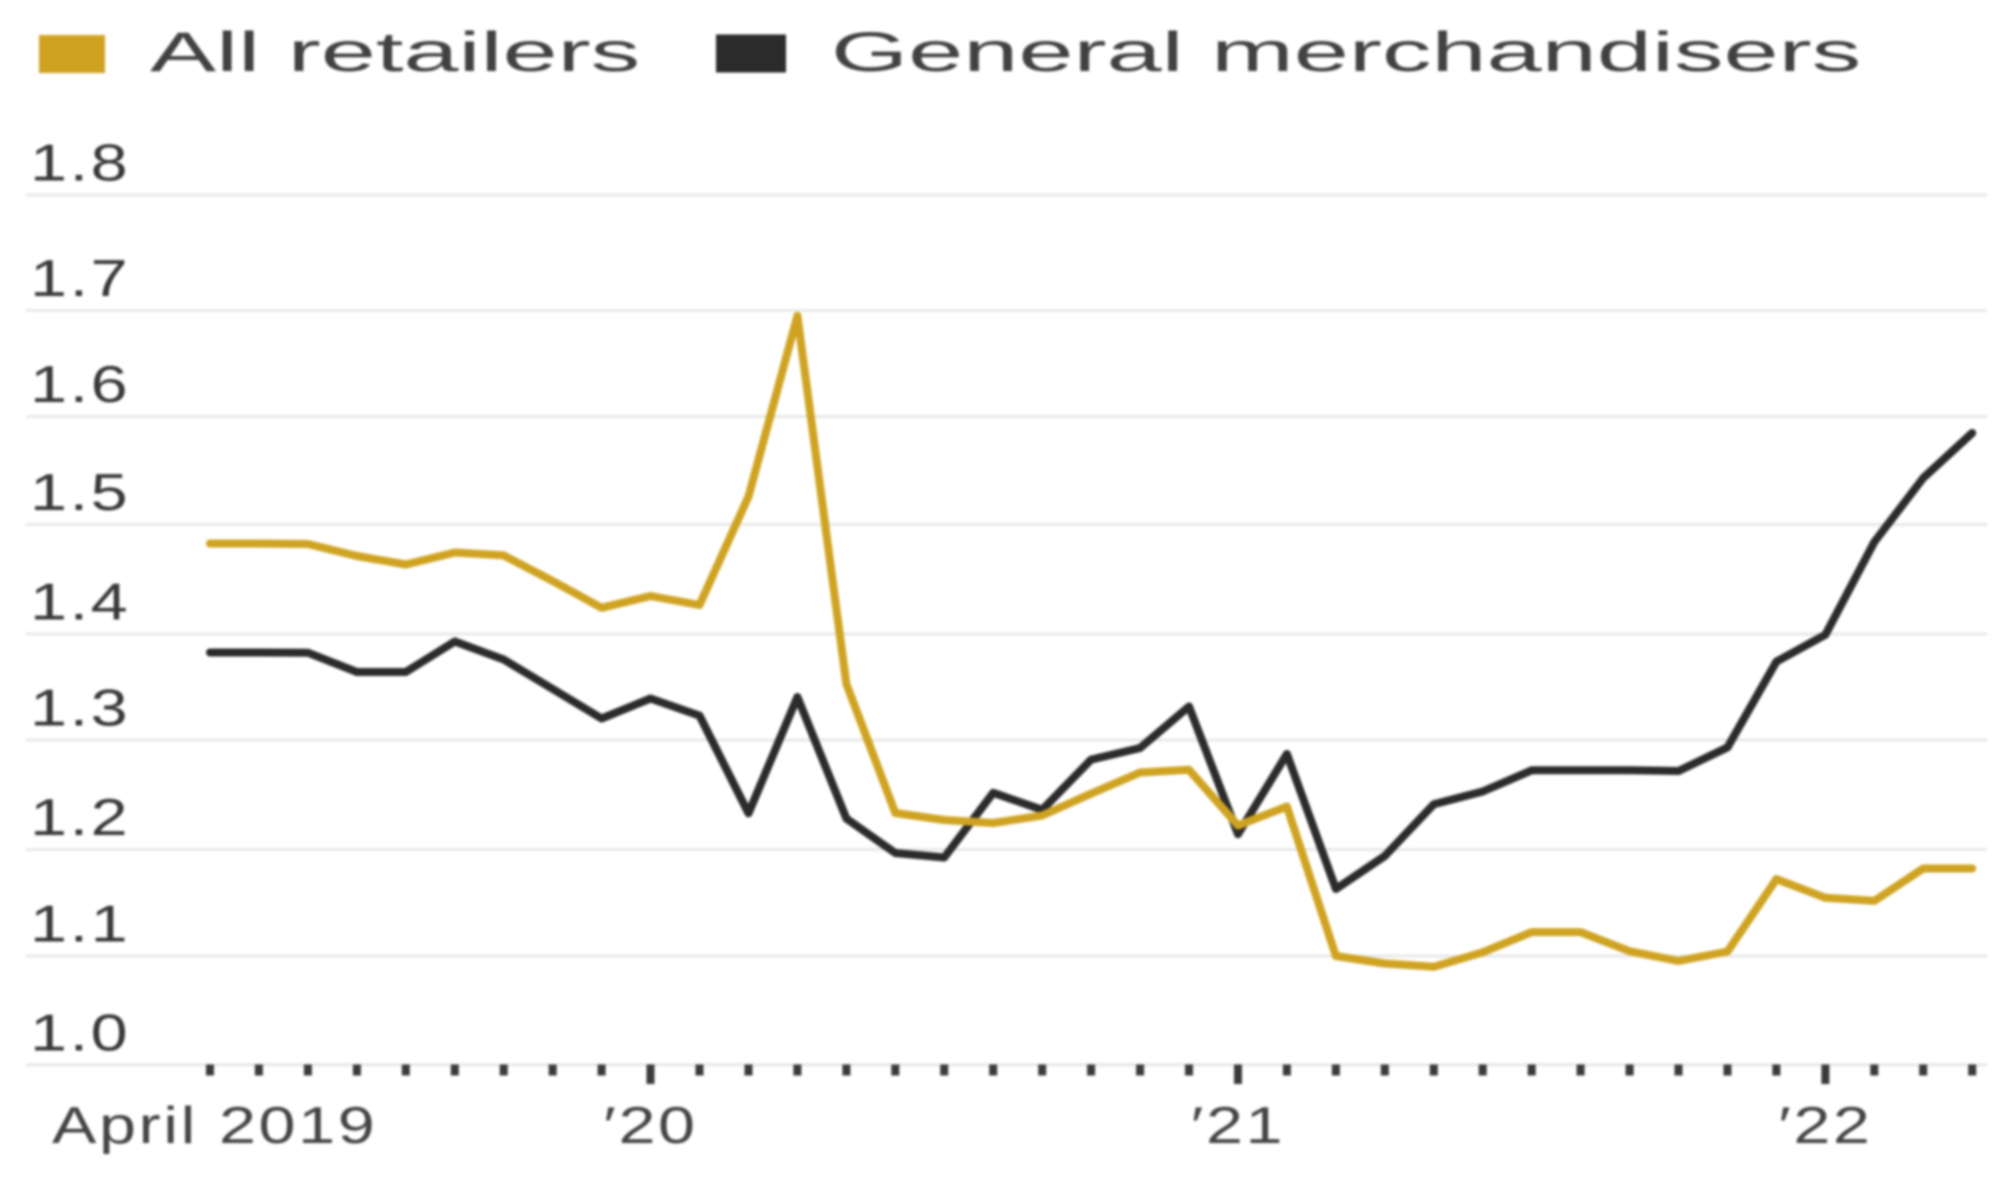 This screenshot has width=2007, height=1179. What do you see at coordinates (1238, 1125) in the screenshot?
I see `svg-text: ′21` at bounding box center [1238, 1125].